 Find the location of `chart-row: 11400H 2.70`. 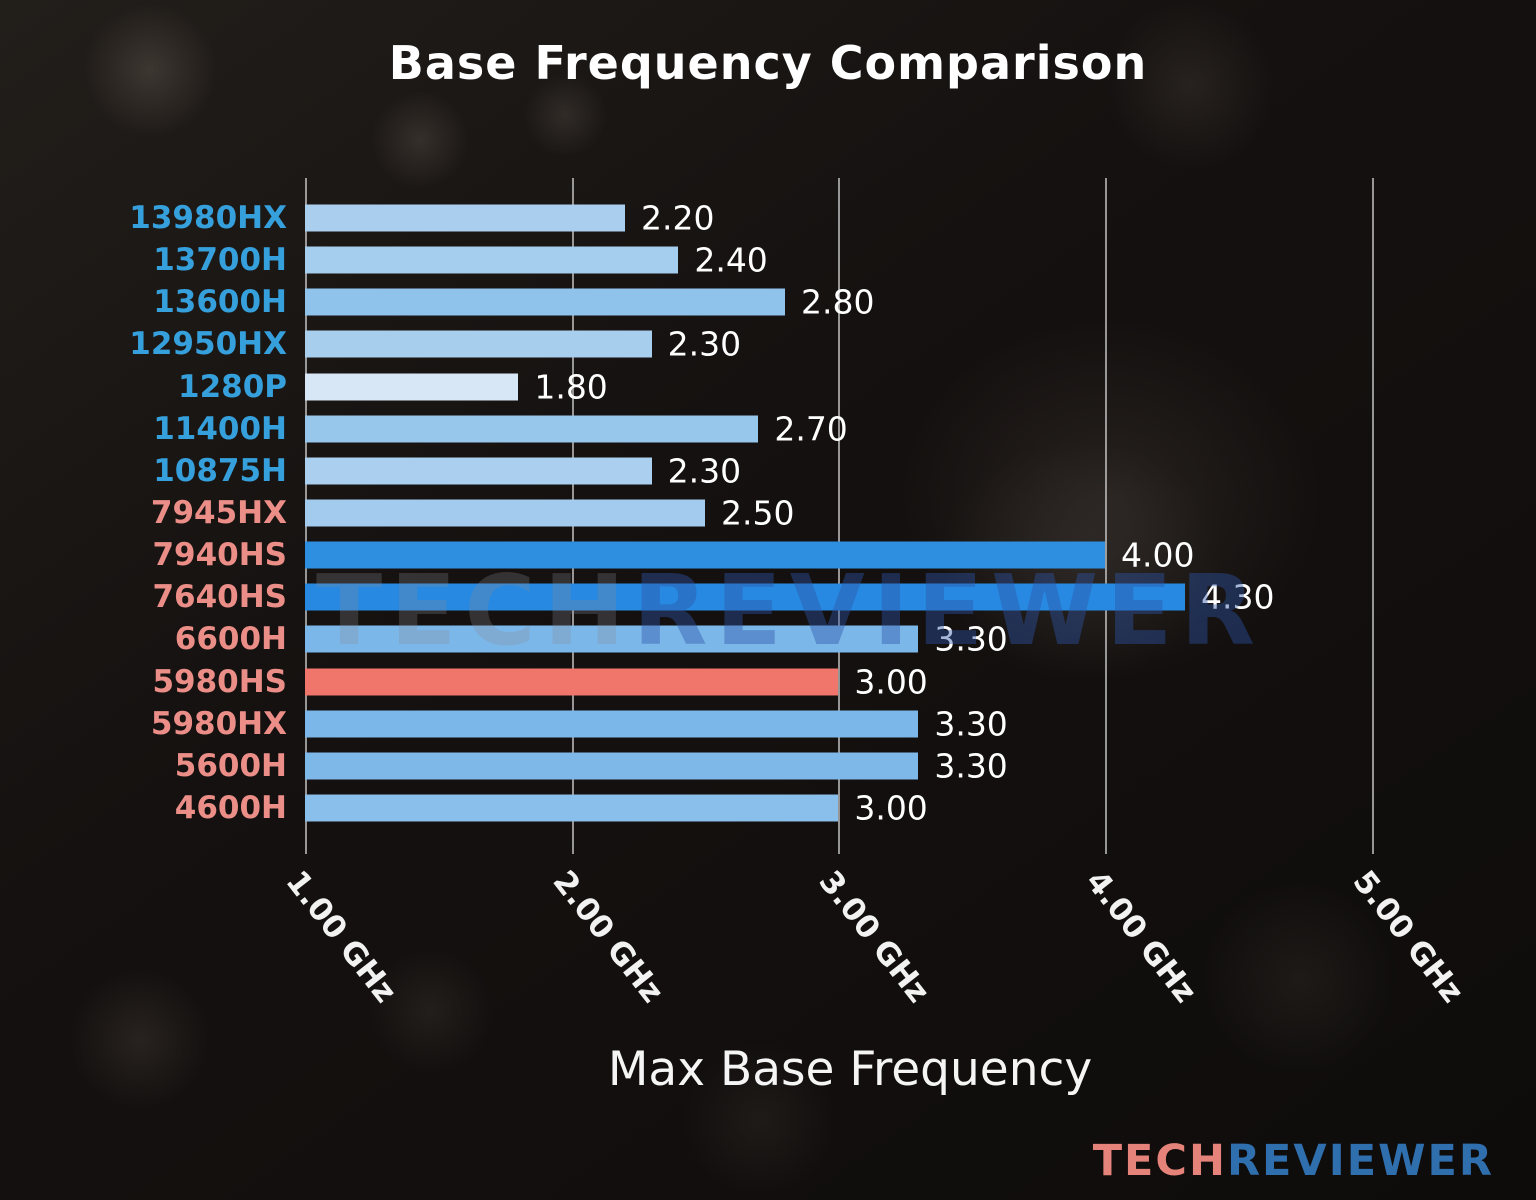

chart-row: 11400H 2.70 is located at coordinates (768, 429).